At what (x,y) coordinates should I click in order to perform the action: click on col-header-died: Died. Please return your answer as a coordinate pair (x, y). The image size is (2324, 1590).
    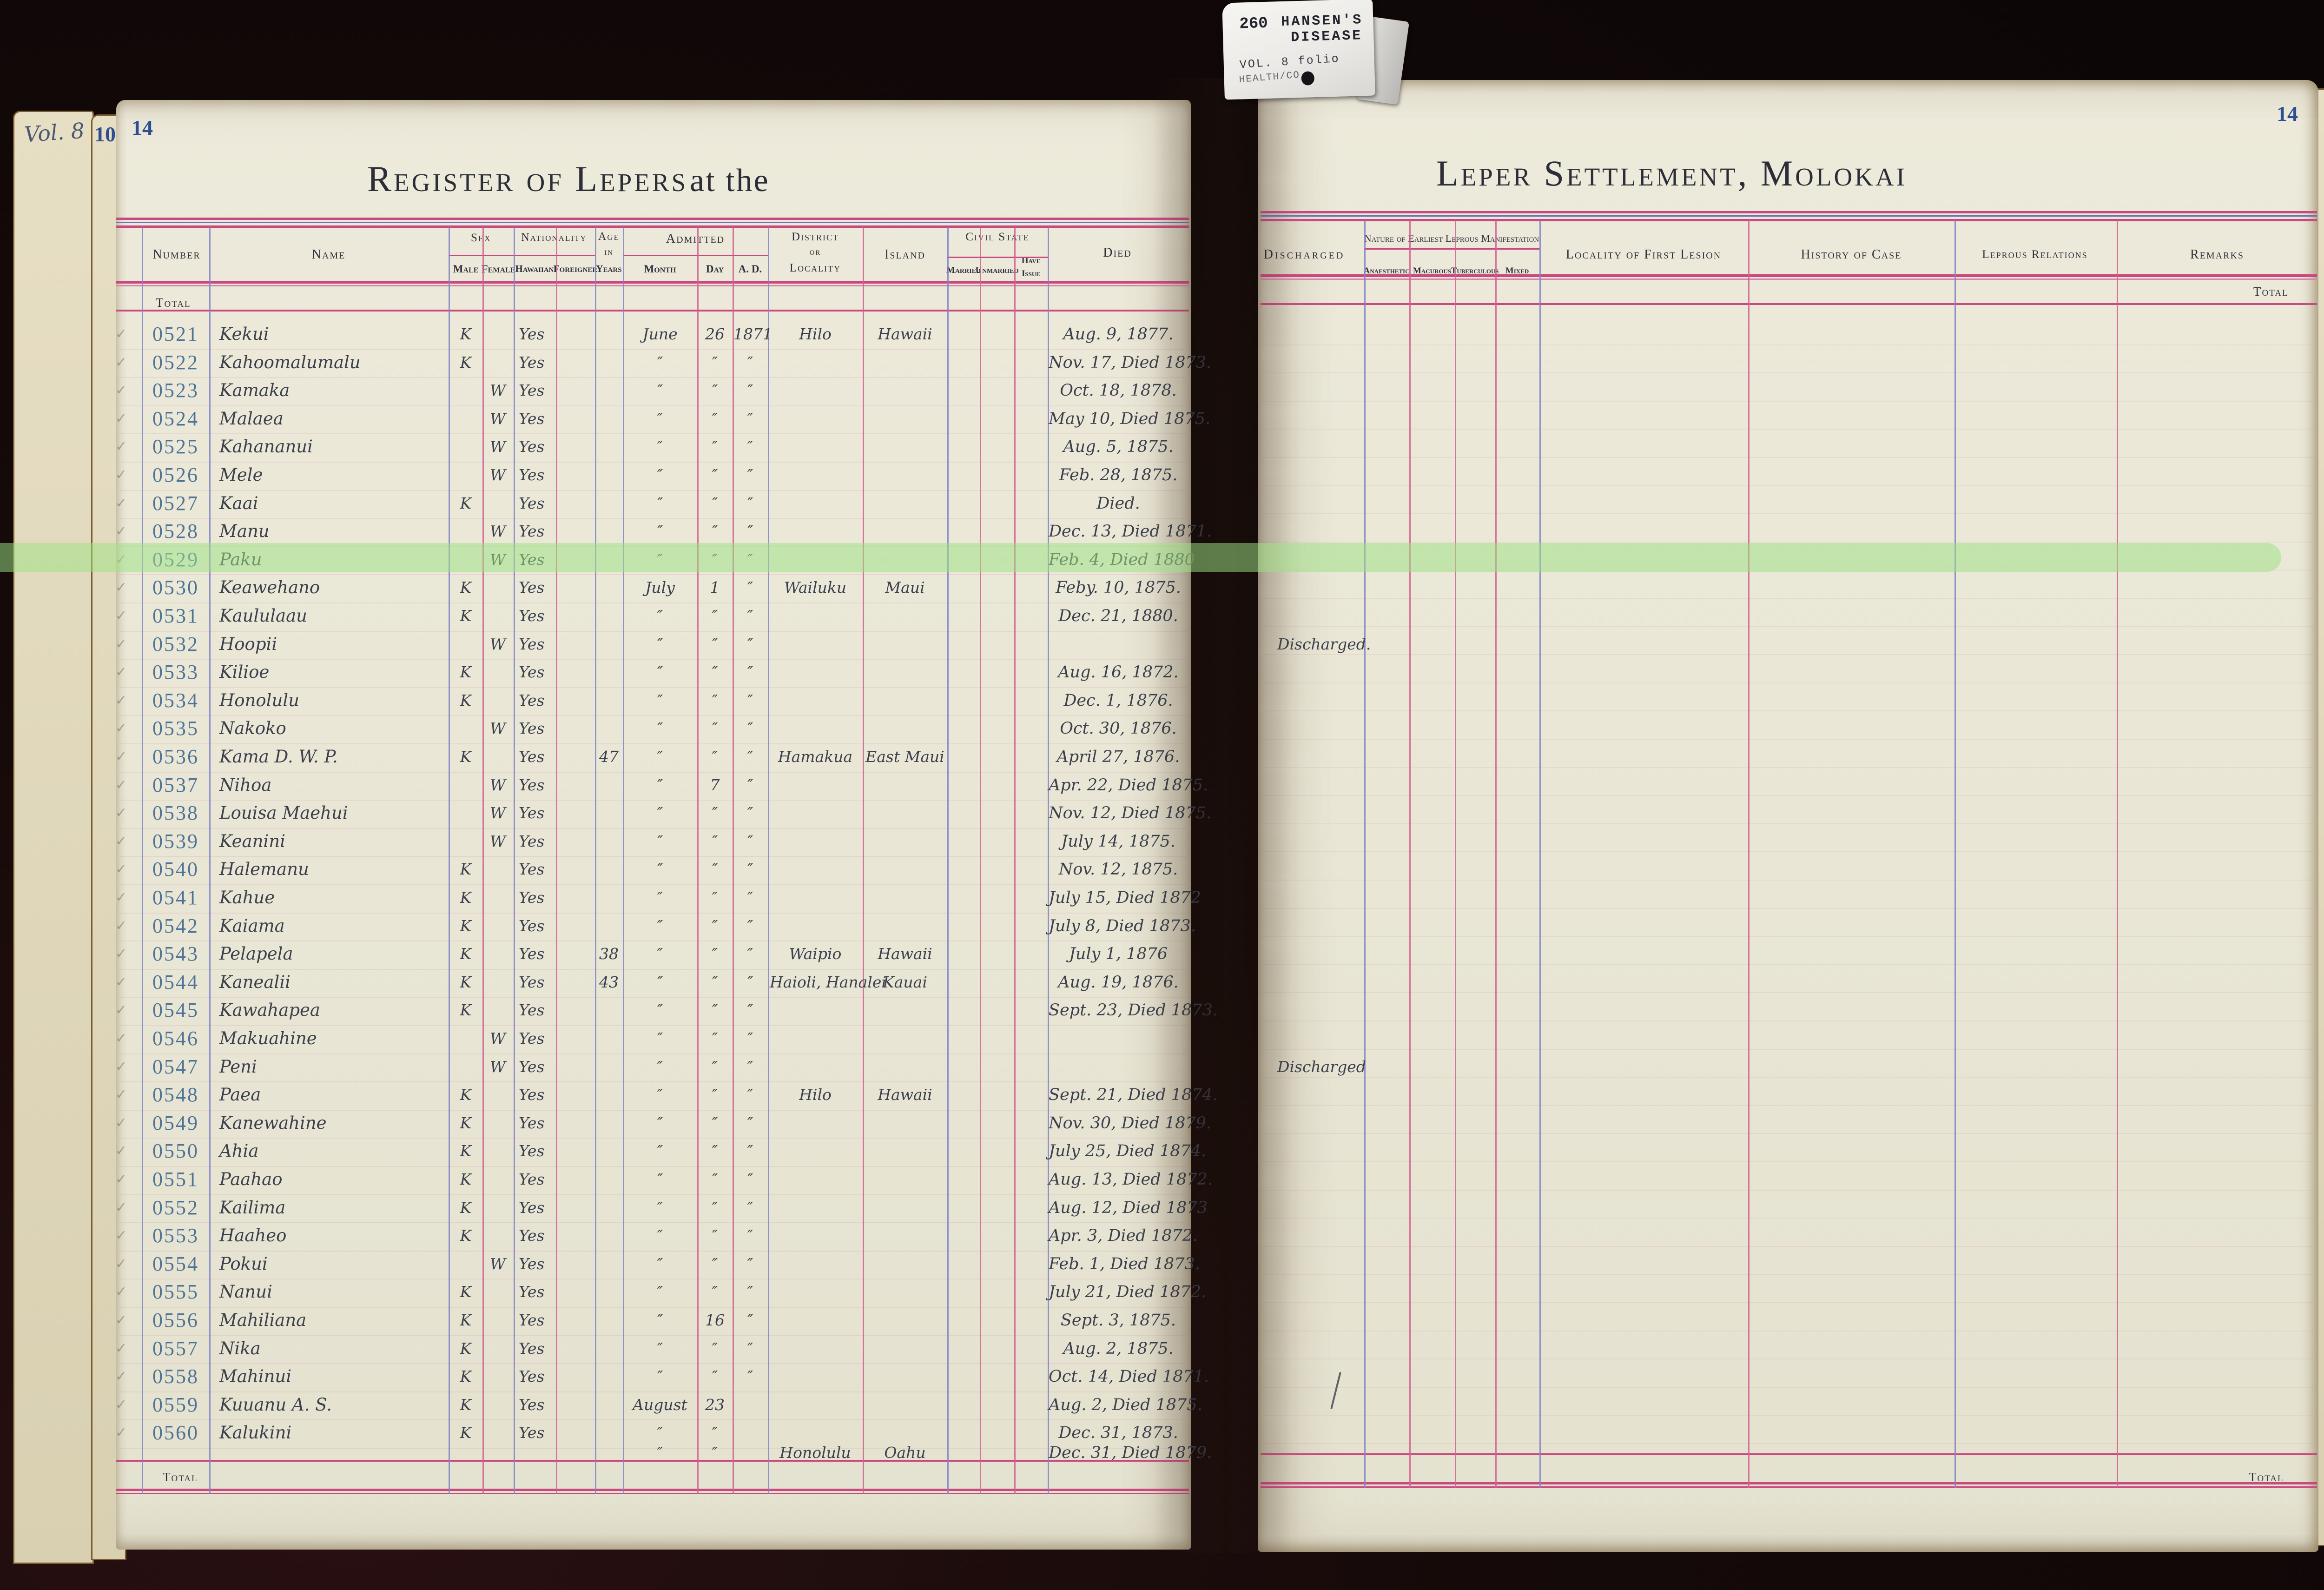
    Looking at the image, I should click on (1117, 253).